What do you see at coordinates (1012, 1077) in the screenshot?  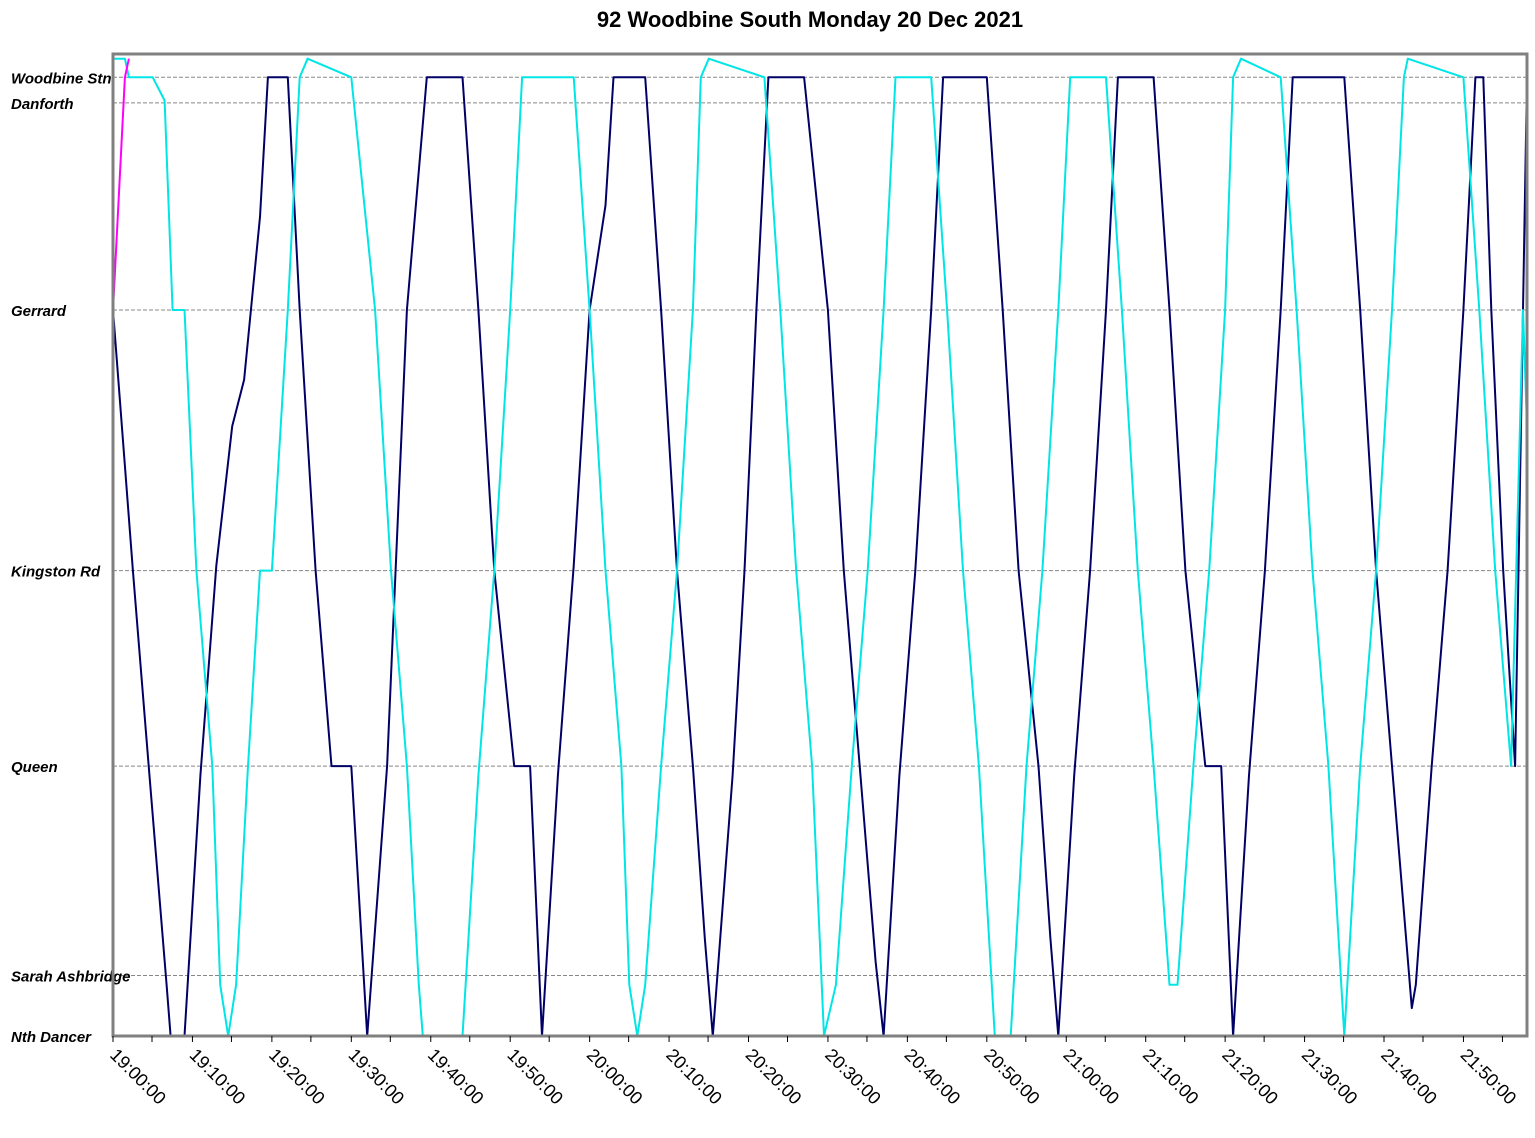 I see `x-tick-label: 20:50:00` at bounding box center [1012, 1077].